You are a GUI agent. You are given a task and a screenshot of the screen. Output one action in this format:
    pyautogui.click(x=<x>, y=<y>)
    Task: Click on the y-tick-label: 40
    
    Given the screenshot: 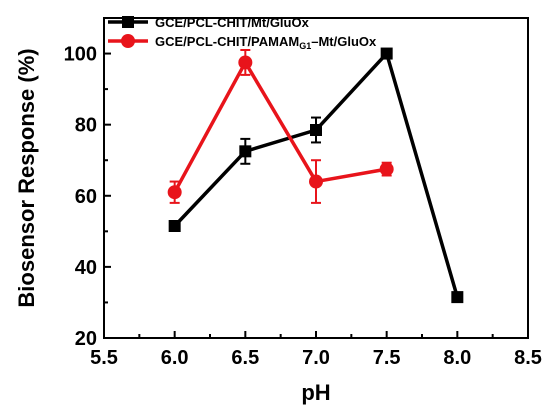 What is the action you would take?
    pyautogui.click(x=86, y=268)
    